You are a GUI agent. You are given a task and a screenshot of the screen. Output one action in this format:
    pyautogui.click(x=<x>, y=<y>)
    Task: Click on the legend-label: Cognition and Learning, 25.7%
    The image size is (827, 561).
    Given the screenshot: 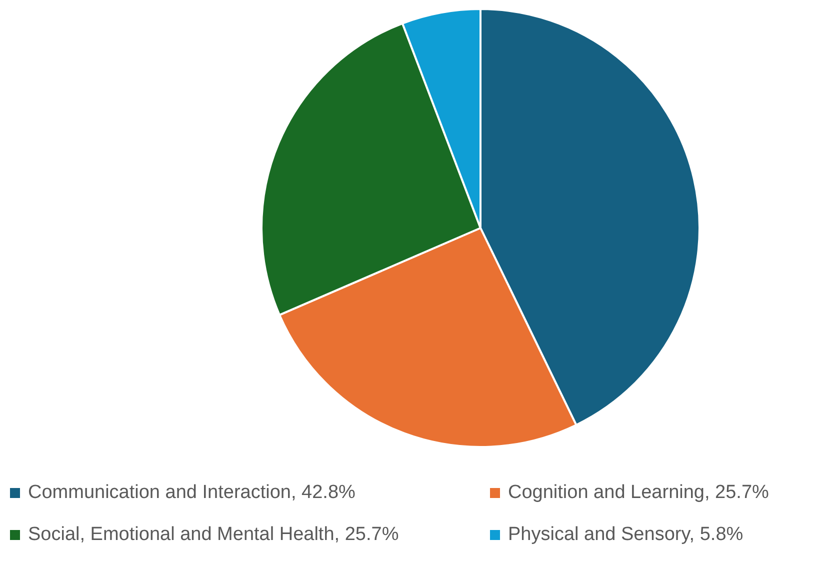 What is the action you would take?
    pyautogui.click(x=638, y=493)
    